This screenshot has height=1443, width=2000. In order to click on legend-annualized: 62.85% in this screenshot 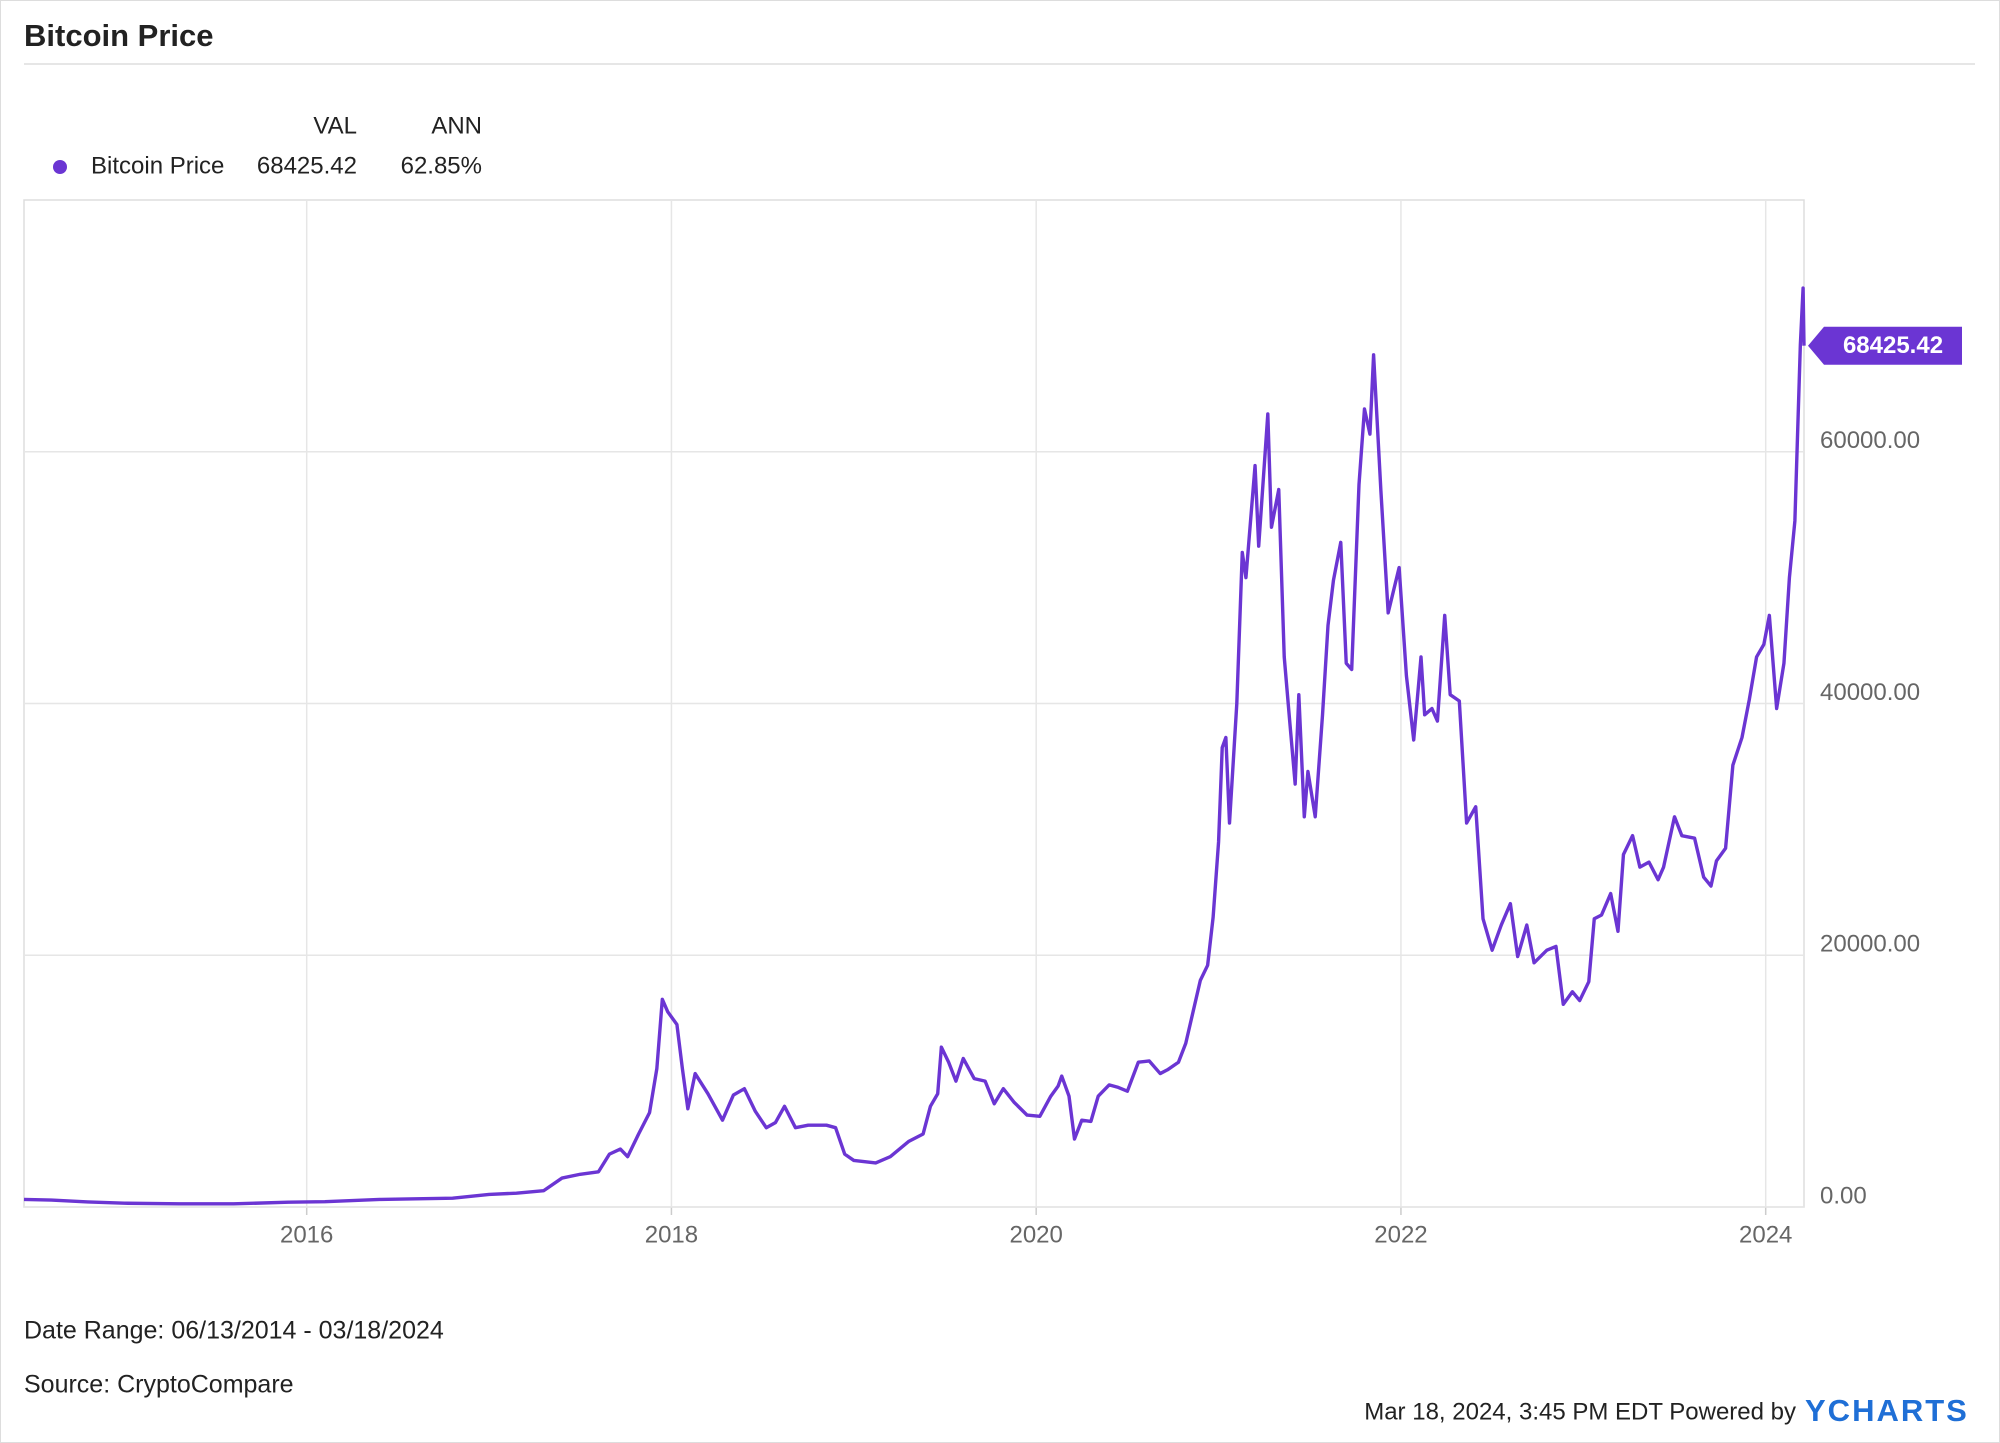, I will do `click(441, 165)`.